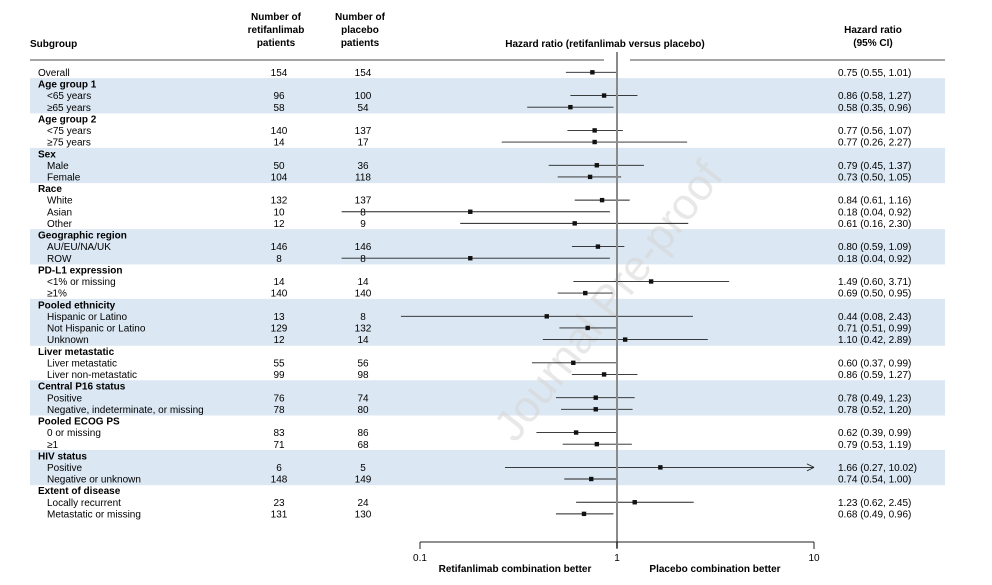  I want to click on header-retif-line3: patients, so click(276, 43).